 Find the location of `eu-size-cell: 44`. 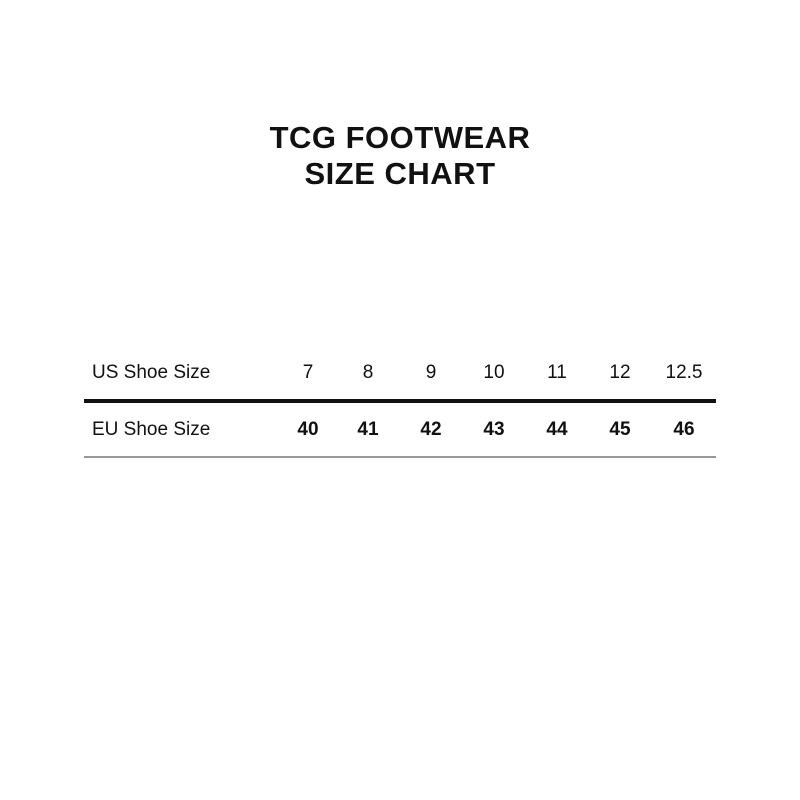

eu-size-cell: 44 is located at coordinates (557, 429).